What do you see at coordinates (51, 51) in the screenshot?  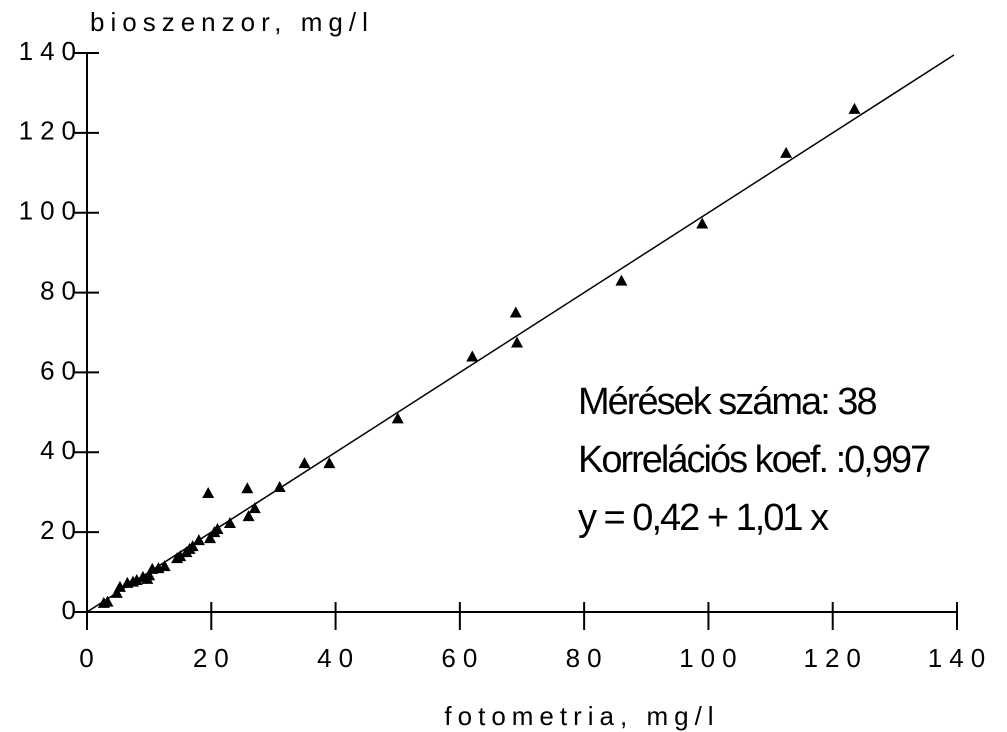 I see `y-tick-label: 140` at bounding box center [51, 51].